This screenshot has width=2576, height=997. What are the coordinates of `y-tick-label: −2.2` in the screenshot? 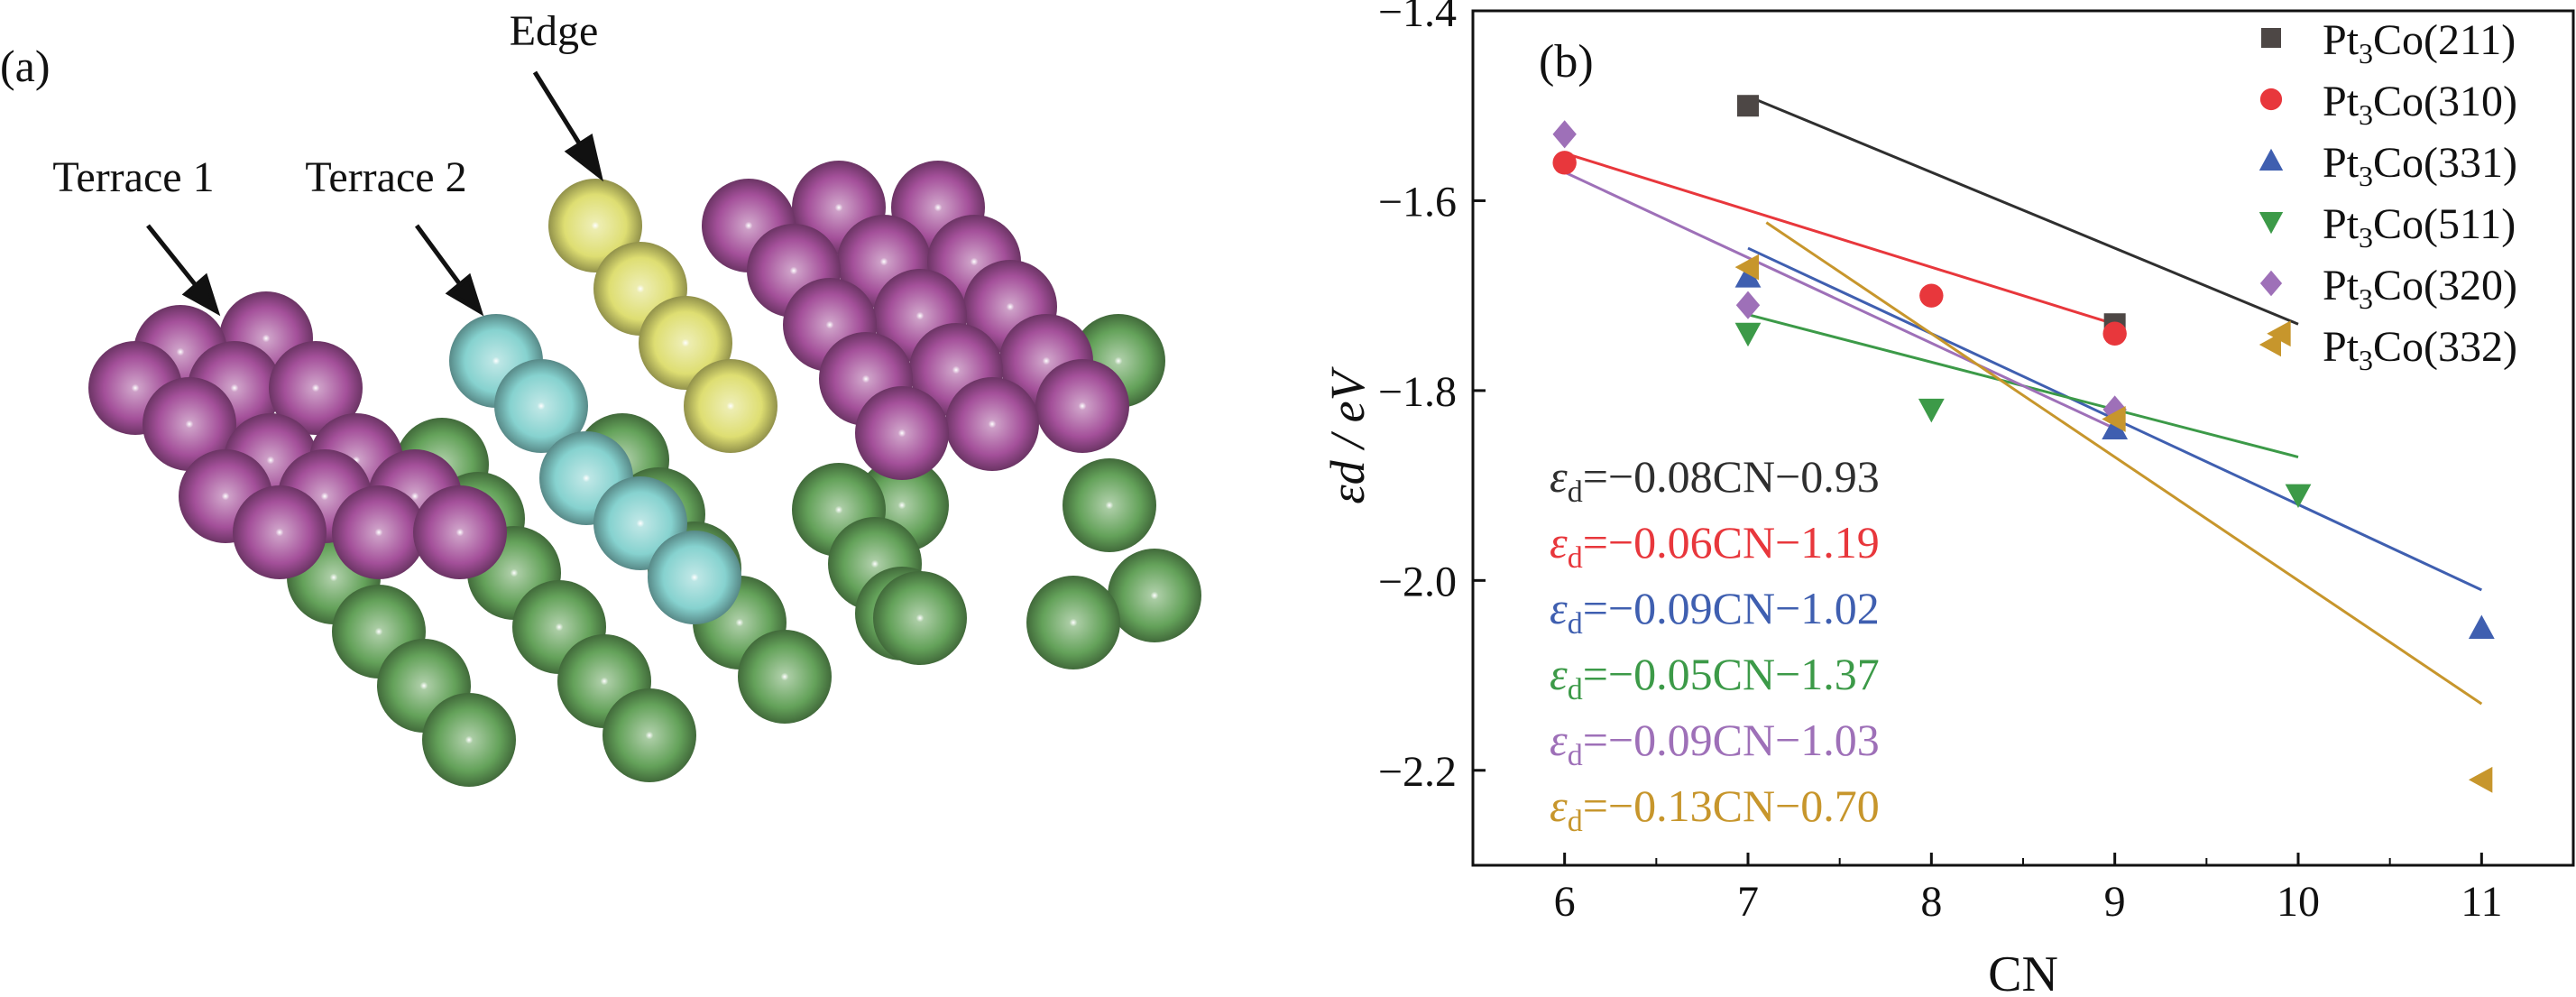 It's located at (1417, 772).